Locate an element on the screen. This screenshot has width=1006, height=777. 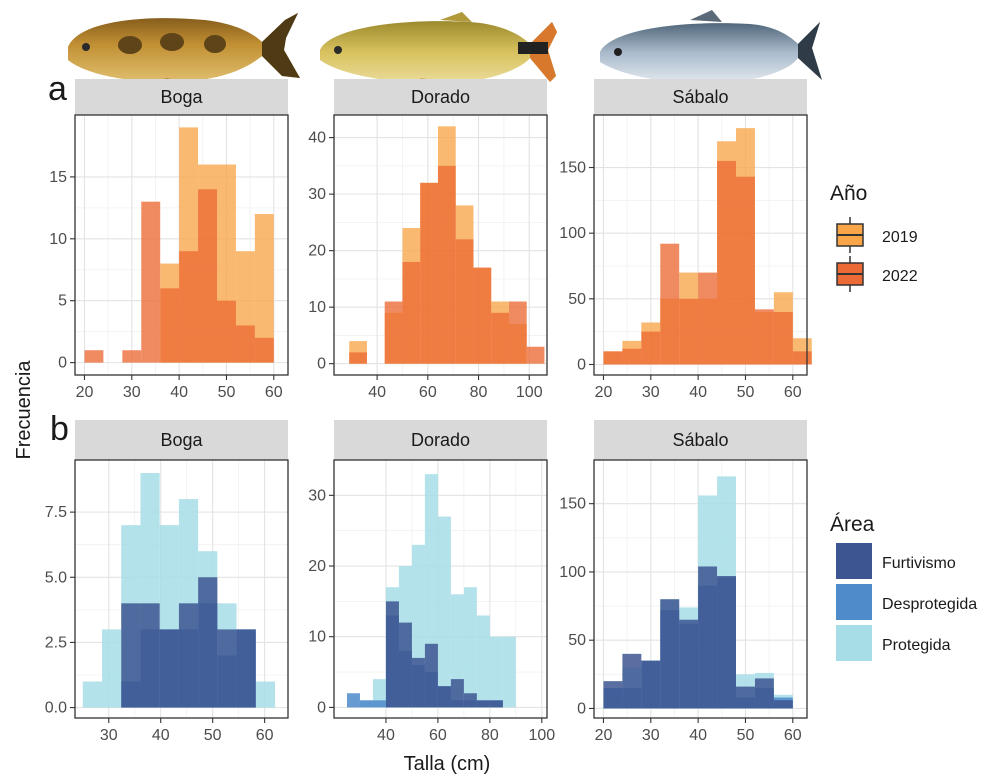
legend-label-desprotegida: Desprotegida is located at coordinates (929, 604).